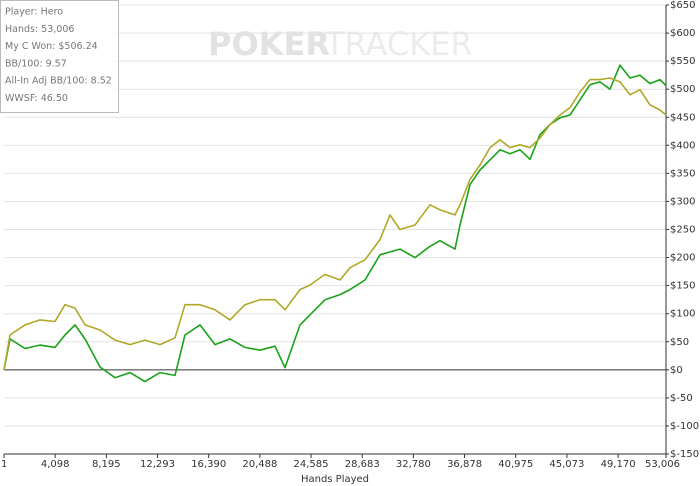  Describe the element at coordinates (684, 426) in the screenshot. I see `y-tick-label: $-100` at that location.